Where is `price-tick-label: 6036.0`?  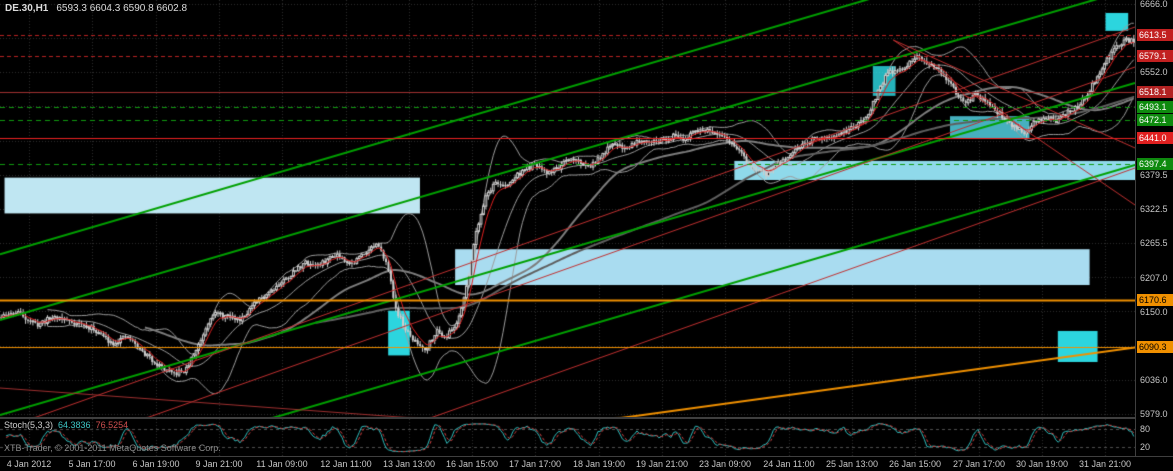
price-tick-label: 6036.0 is located at coordinates (1154, 380).